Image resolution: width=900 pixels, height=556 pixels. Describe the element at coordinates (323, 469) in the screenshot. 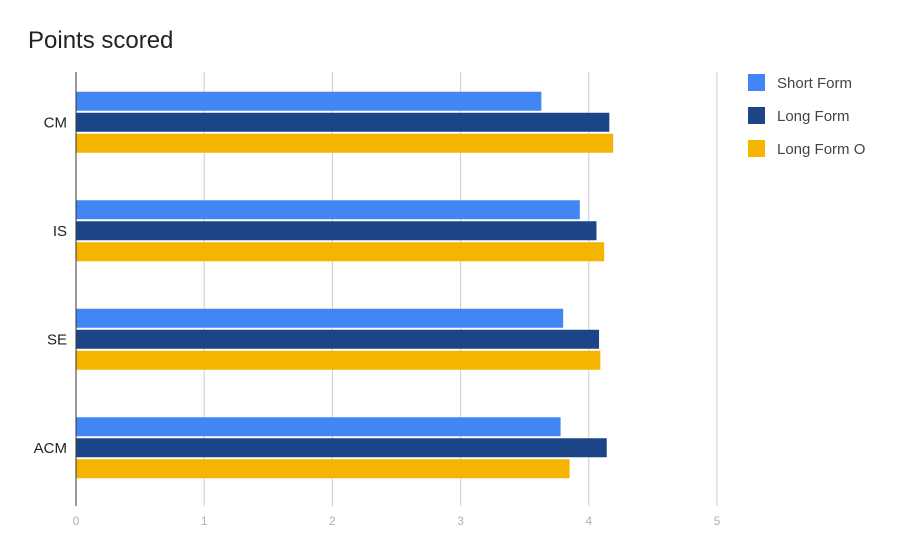

I see `bar-acm-long-form-o` at that location.